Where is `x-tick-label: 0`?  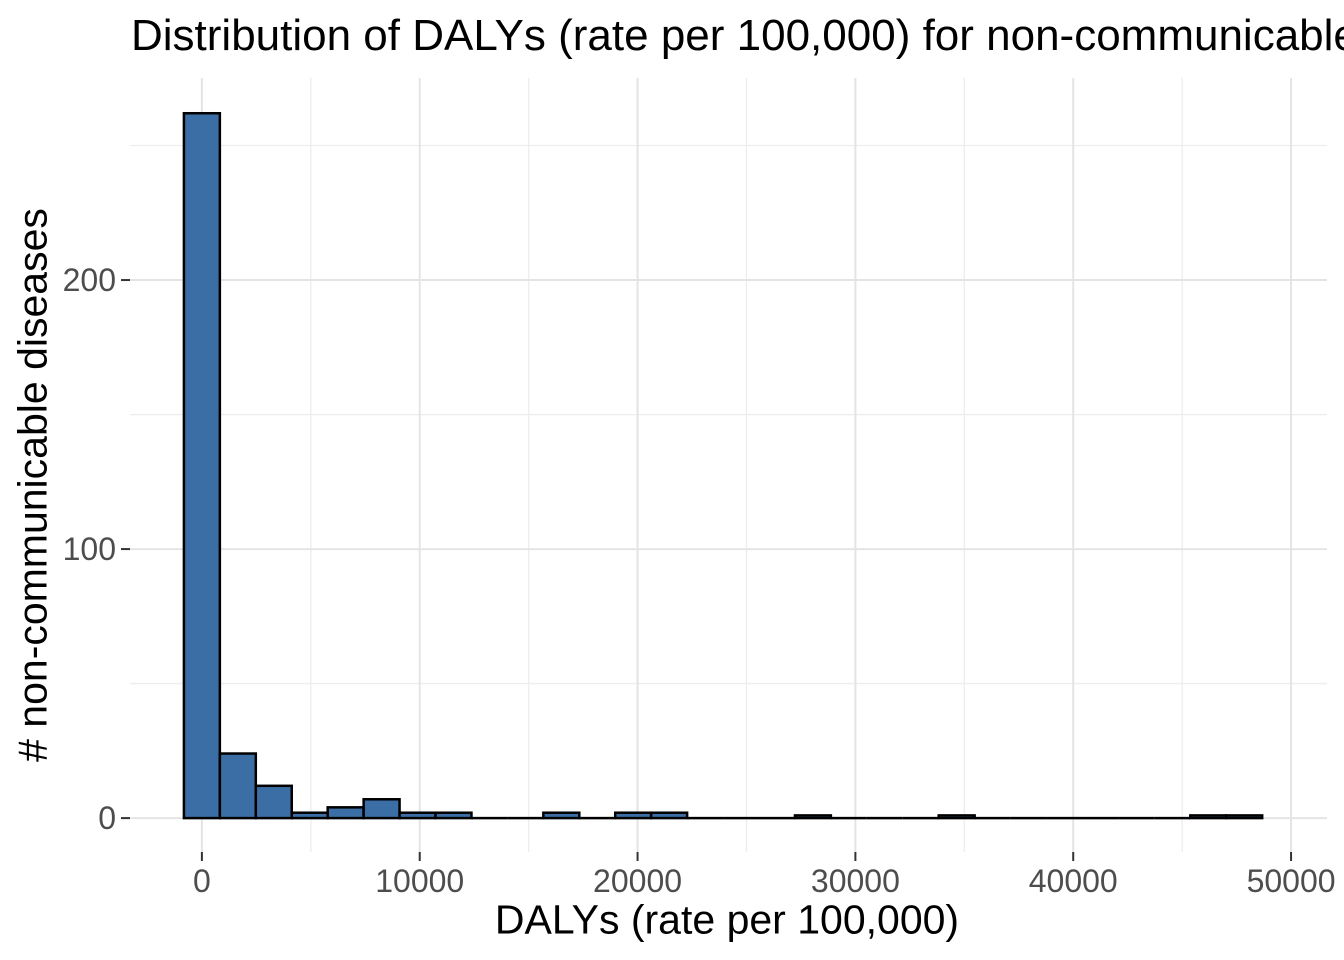
x-tick-label: 0 is located at coordinates (202, 881).